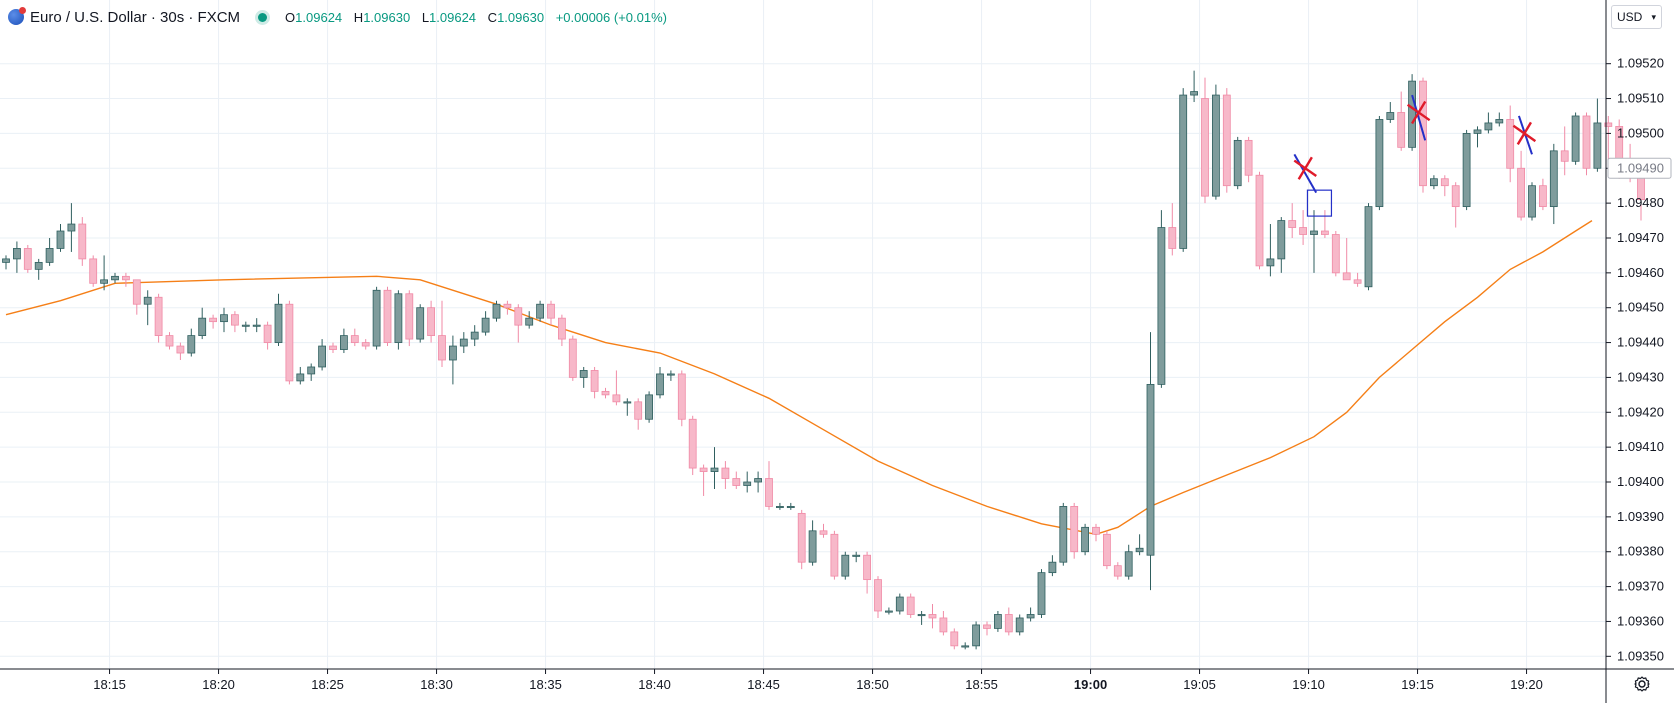 This screenshot has width=1674, height=703. Describe the element at coordinates (763, 684) in the screenshot. I see `x-tick-label: 18:45` at that location.